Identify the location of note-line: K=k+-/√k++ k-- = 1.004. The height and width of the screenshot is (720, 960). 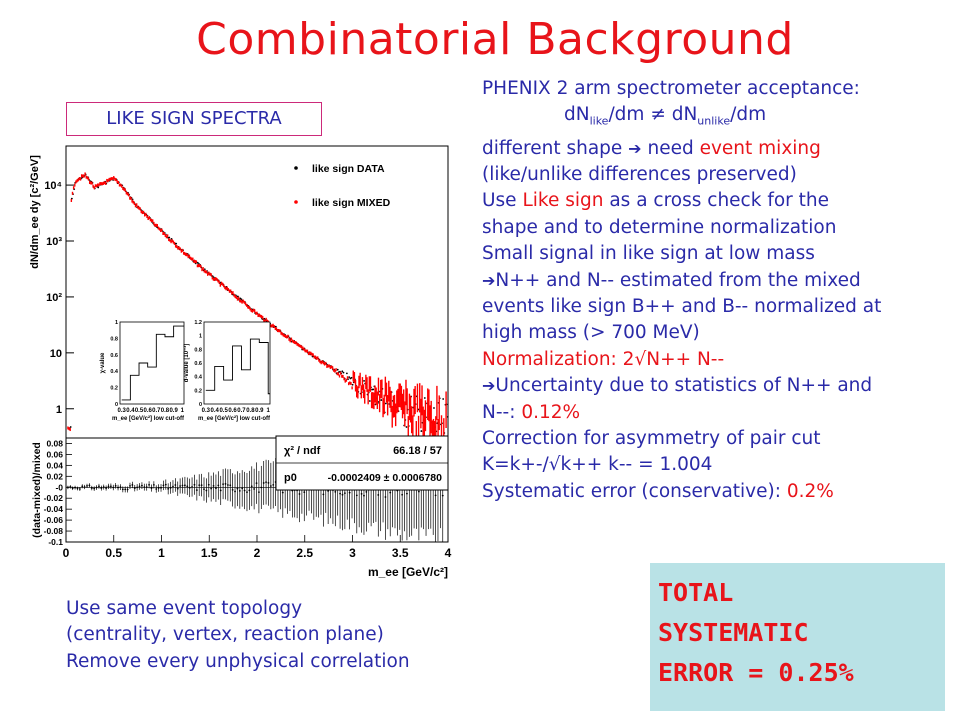
(597, 465).